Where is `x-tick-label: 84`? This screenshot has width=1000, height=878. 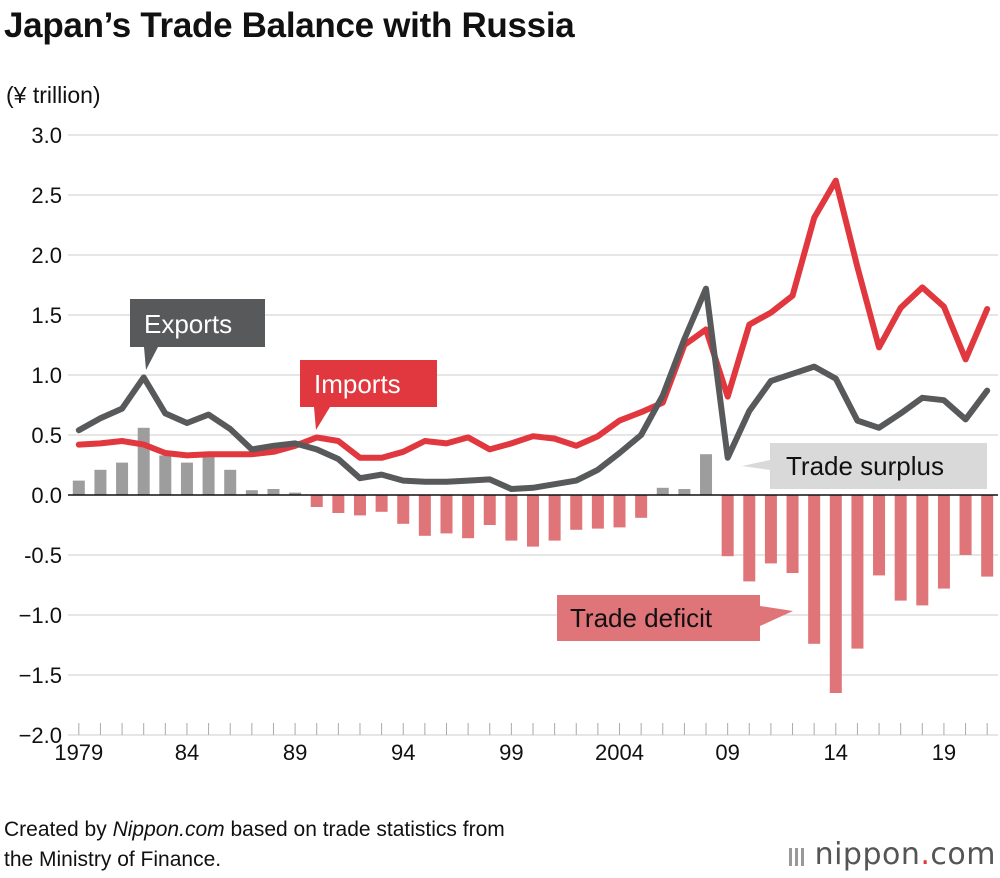
x-tick-label: 84 is located at coordinates (187, 752).